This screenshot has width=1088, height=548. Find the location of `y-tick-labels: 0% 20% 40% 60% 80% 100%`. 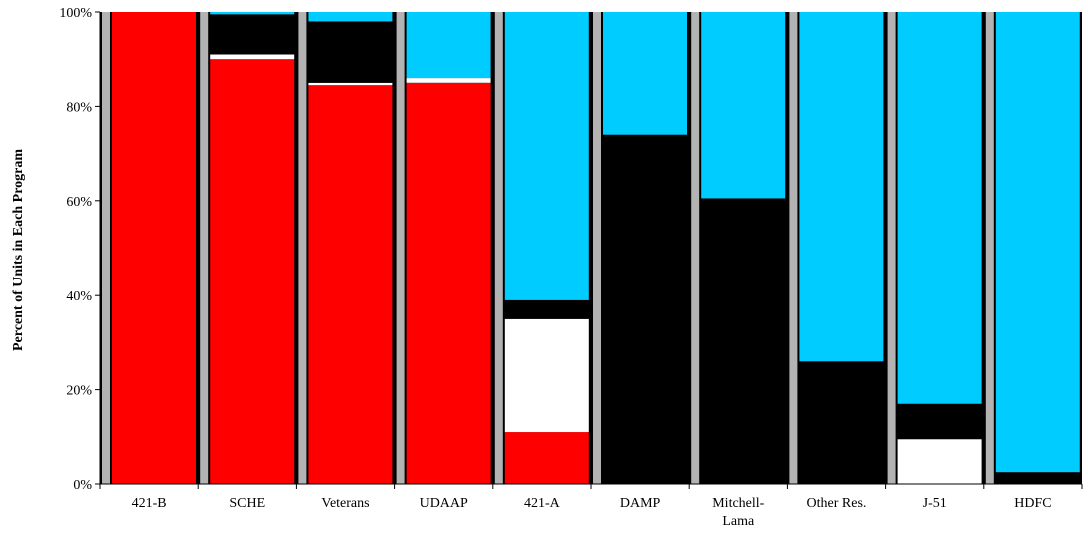

y-tick-labels: 0% 20% 40% 60% 80% 100% is located at coordinates (75, 249).